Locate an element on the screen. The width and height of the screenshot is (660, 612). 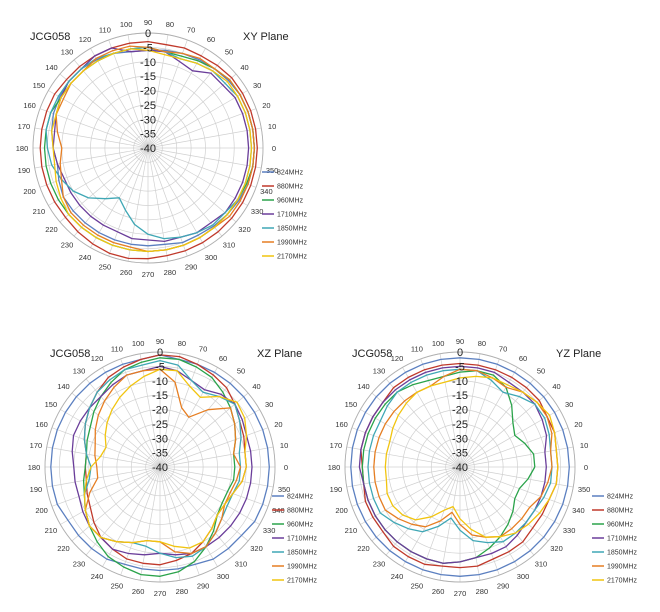
angle-tick-label: 110 is located at coordinates (417, 349).